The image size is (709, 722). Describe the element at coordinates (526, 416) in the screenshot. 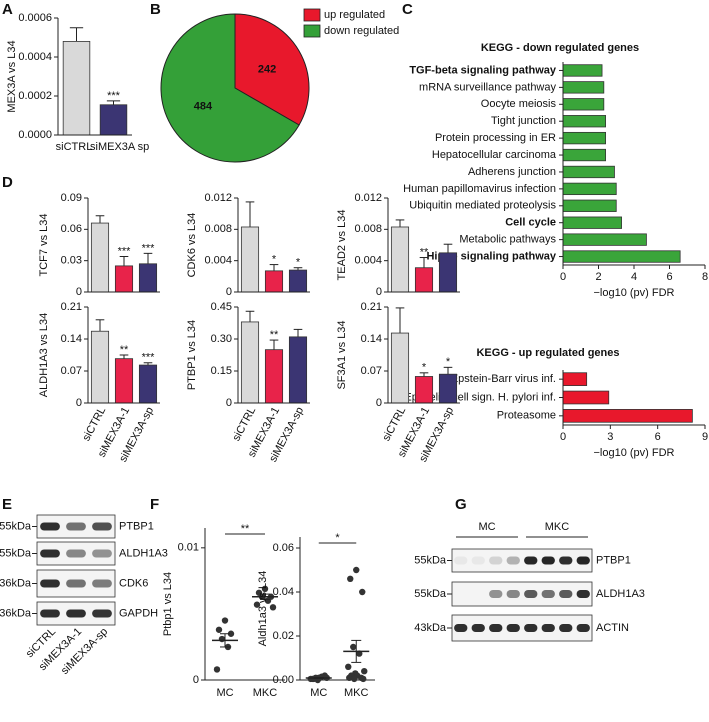

I see `y-tick-label: Proteasome` at that location.